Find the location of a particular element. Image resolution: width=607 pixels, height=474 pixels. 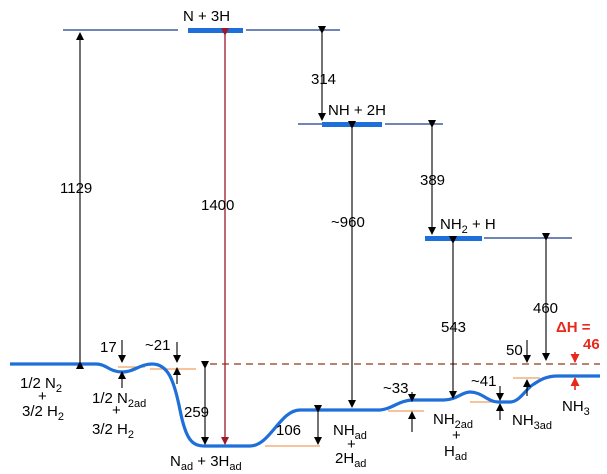

label-nh3: NH3 is located at coordinates (576, 408).